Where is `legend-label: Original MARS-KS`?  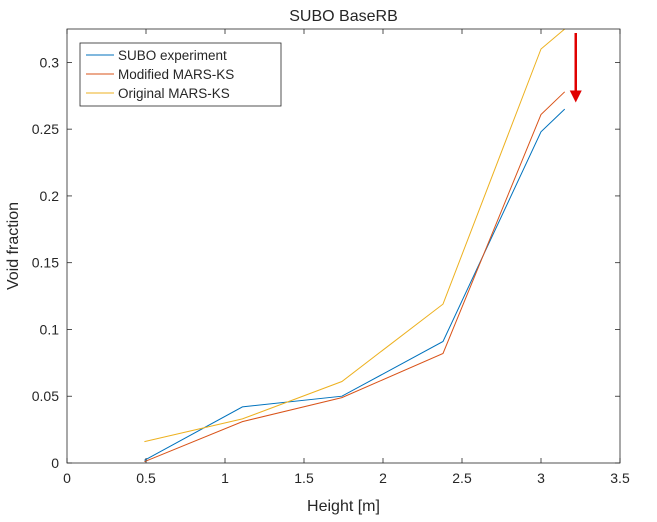 legend-label: Original MARS-KS is located at coordinates (174, 93).